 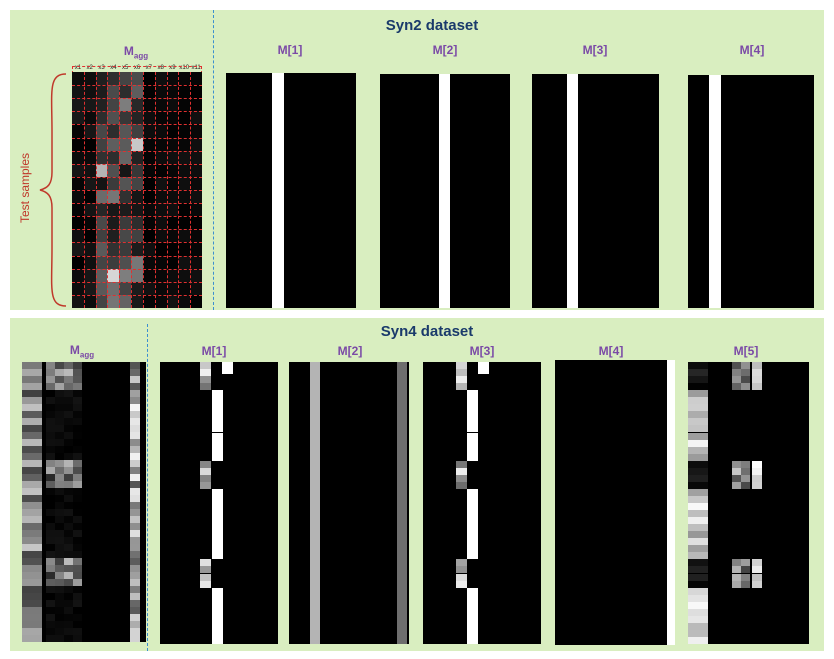 I want to click on syn2-magg-label: Magg, so click(x=136, y=52).